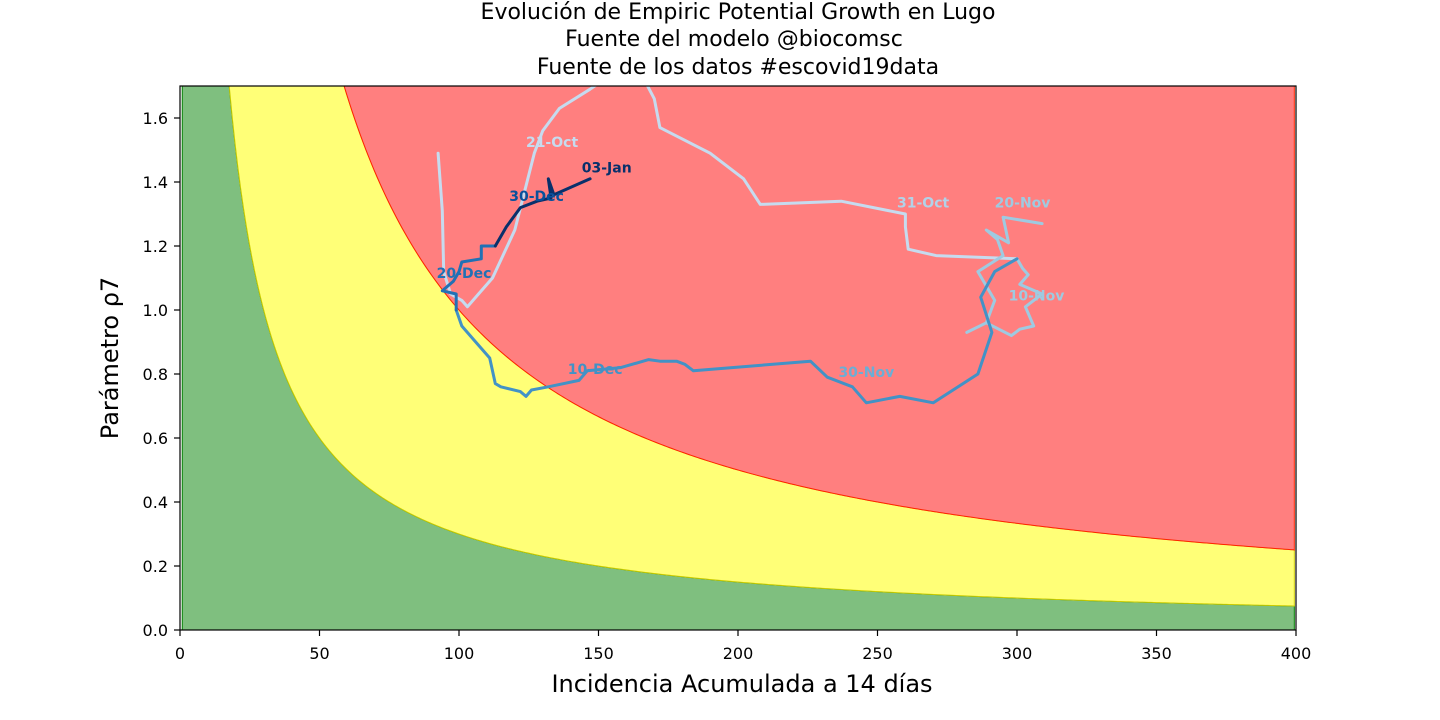 The image size is (1440, 720). Describe the element at coordinates (155, 182) in the screenshot. I see `y-tick-label: 1.4` at that location.